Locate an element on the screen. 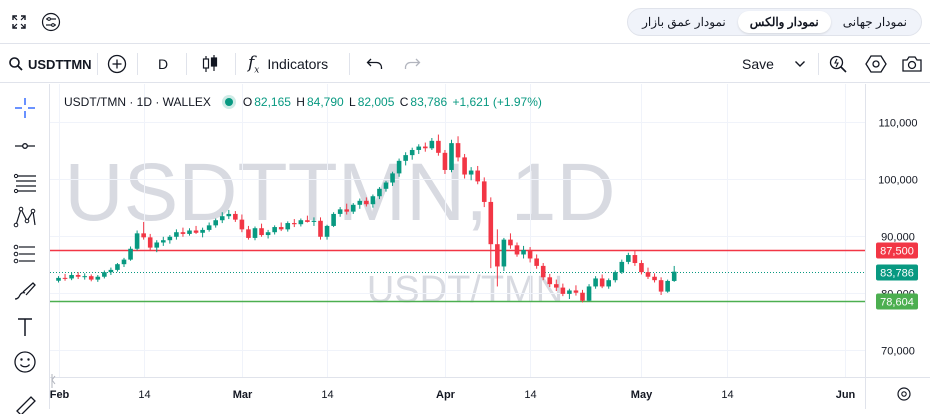 This screenshot has height=419, width=930. ruler-tool is located at coordinates (25, 404).